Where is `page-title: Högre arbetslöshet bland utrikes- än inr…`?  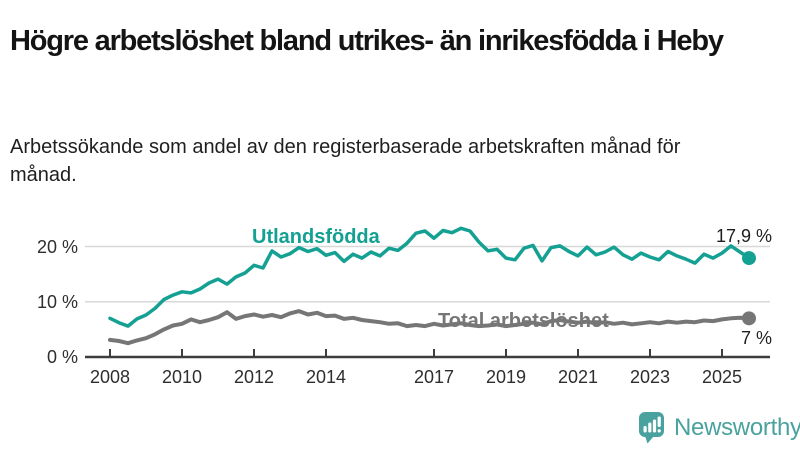 page-title: Högre arbetslöshet bland utrikes- än inr… is located at coordinates (367, 41).